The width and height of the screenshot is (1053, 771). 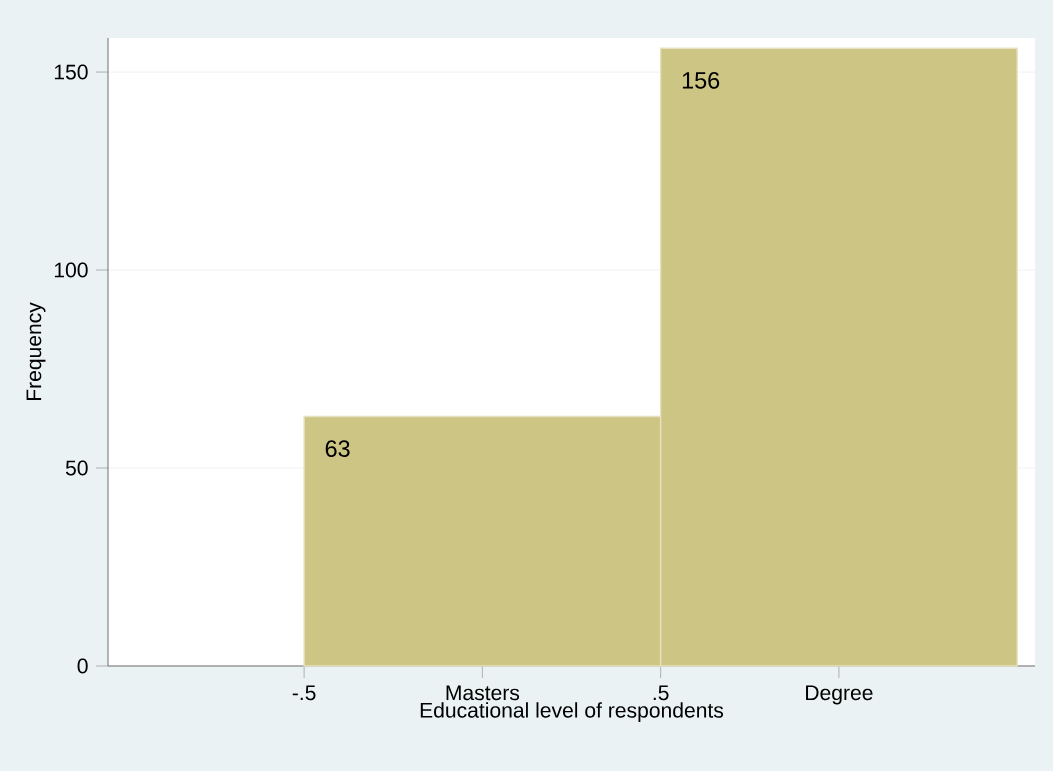 What do you see at coordinates (304, 693) in the screenshot?
I see `x-tick-label: -.5` at bounding box center [304, 693].